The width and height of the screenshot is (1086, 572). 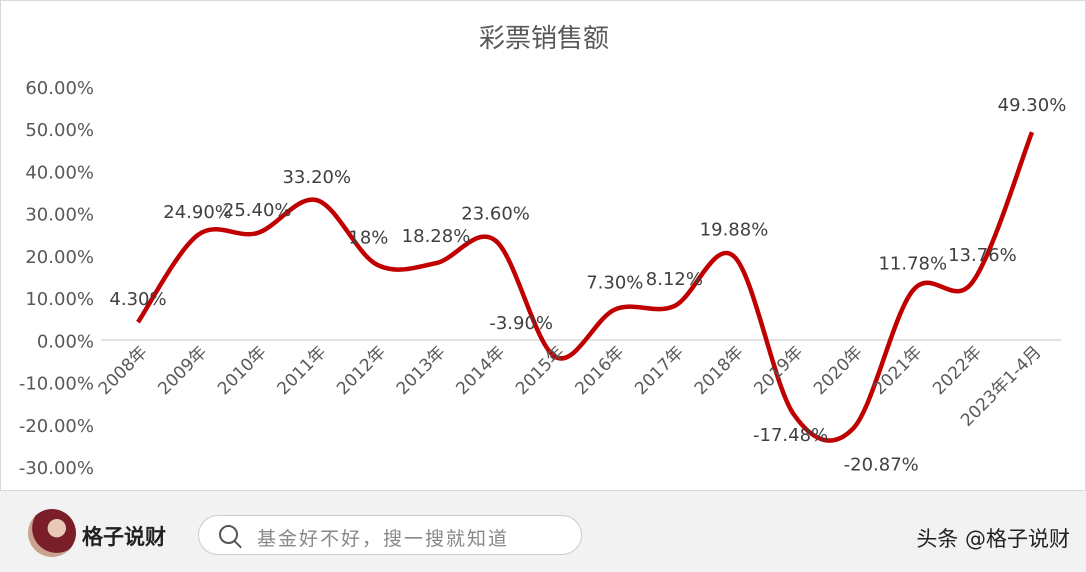 I want to click on data-label: 4.30%, so click(x=137, y=299).